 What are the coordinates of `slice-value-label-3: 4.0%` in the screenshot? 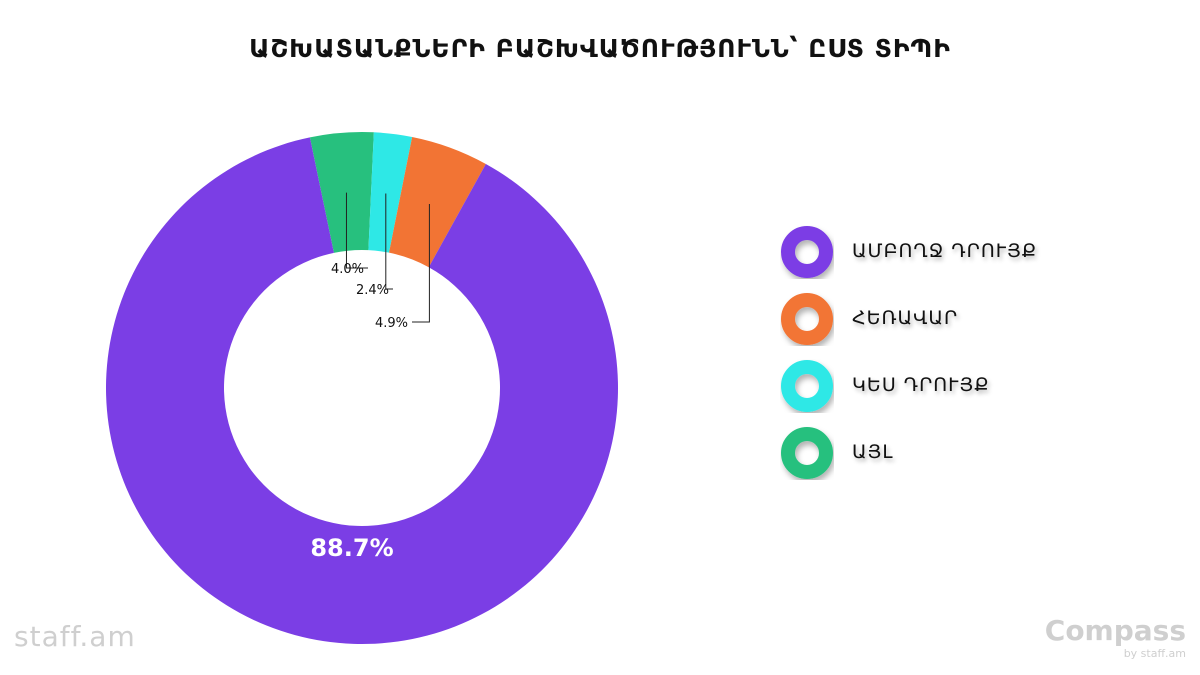 It's located at (347, 269).